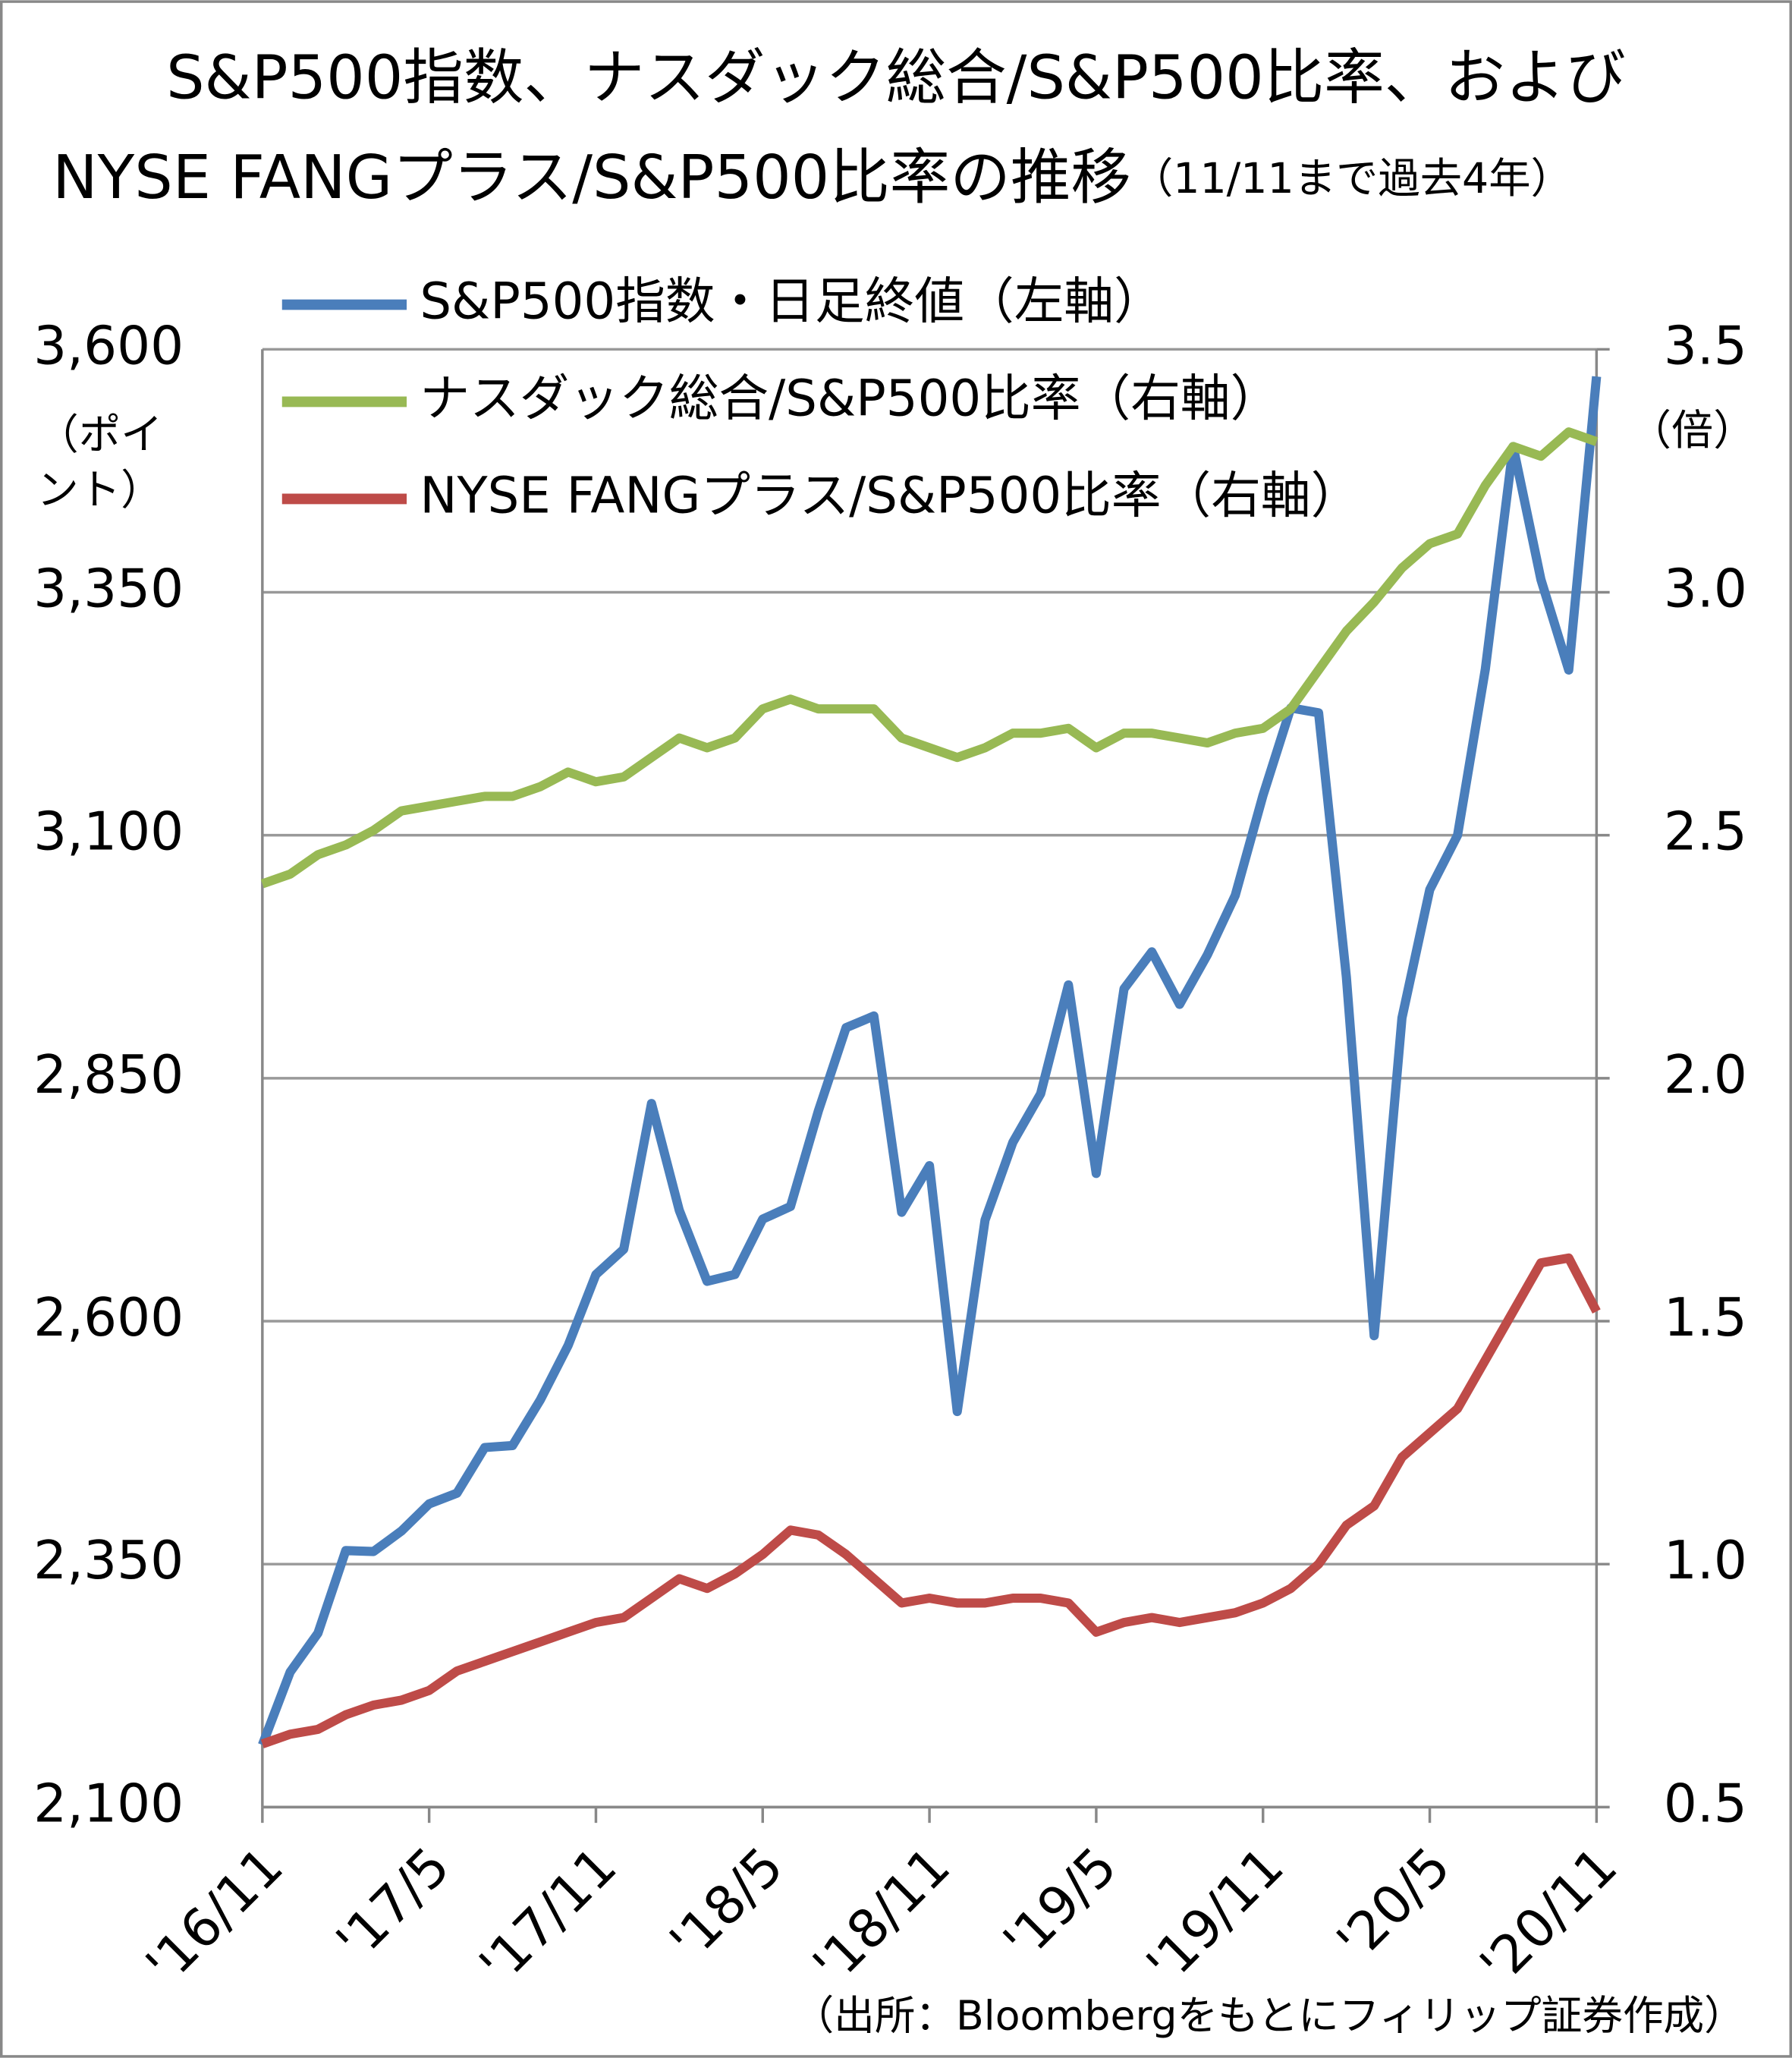 The height and width of the screenshot is (2058, 1792). I want to click on y-tick-label: 2,600, so click(108, 1318).